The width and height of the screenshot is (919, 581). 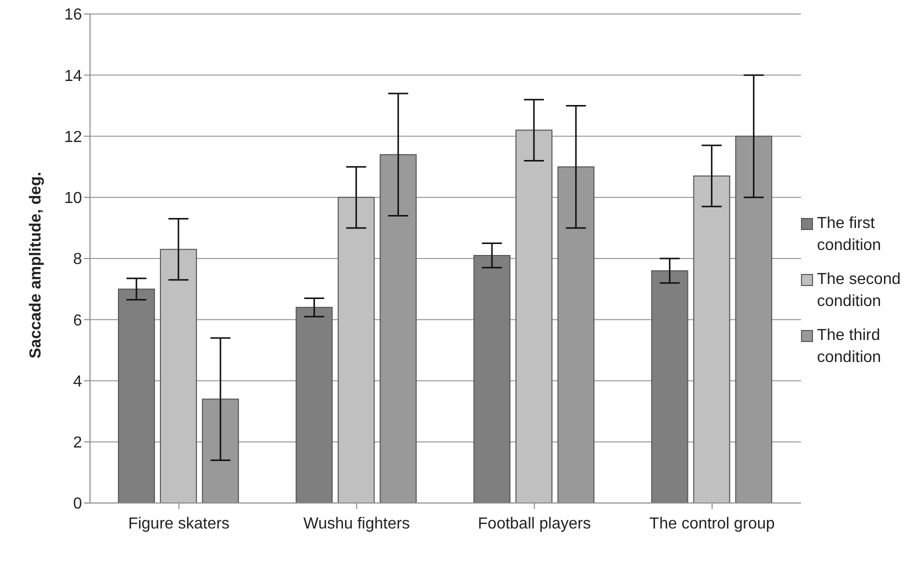 What do you see at coordinates (77, 443) in the screenshot?
I see `y-tick-label: 2` at bounding box center [77, 443].